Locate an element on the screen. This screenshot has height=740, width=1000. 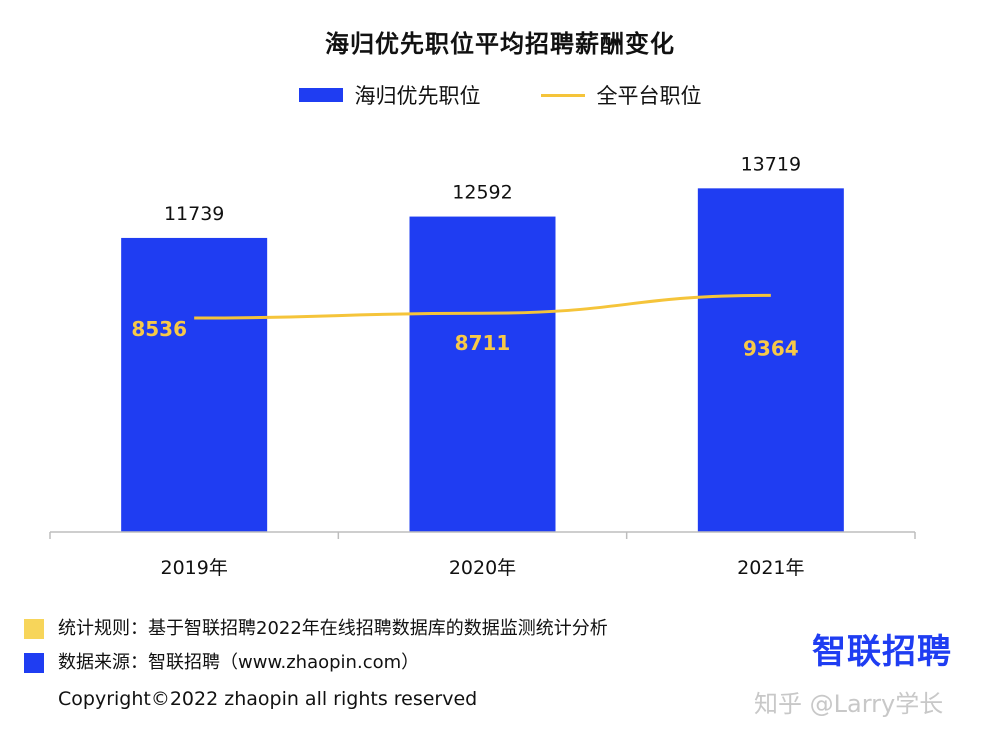
legend: 海归优先职位 全平台职位 is located at coordinates (500, 95).